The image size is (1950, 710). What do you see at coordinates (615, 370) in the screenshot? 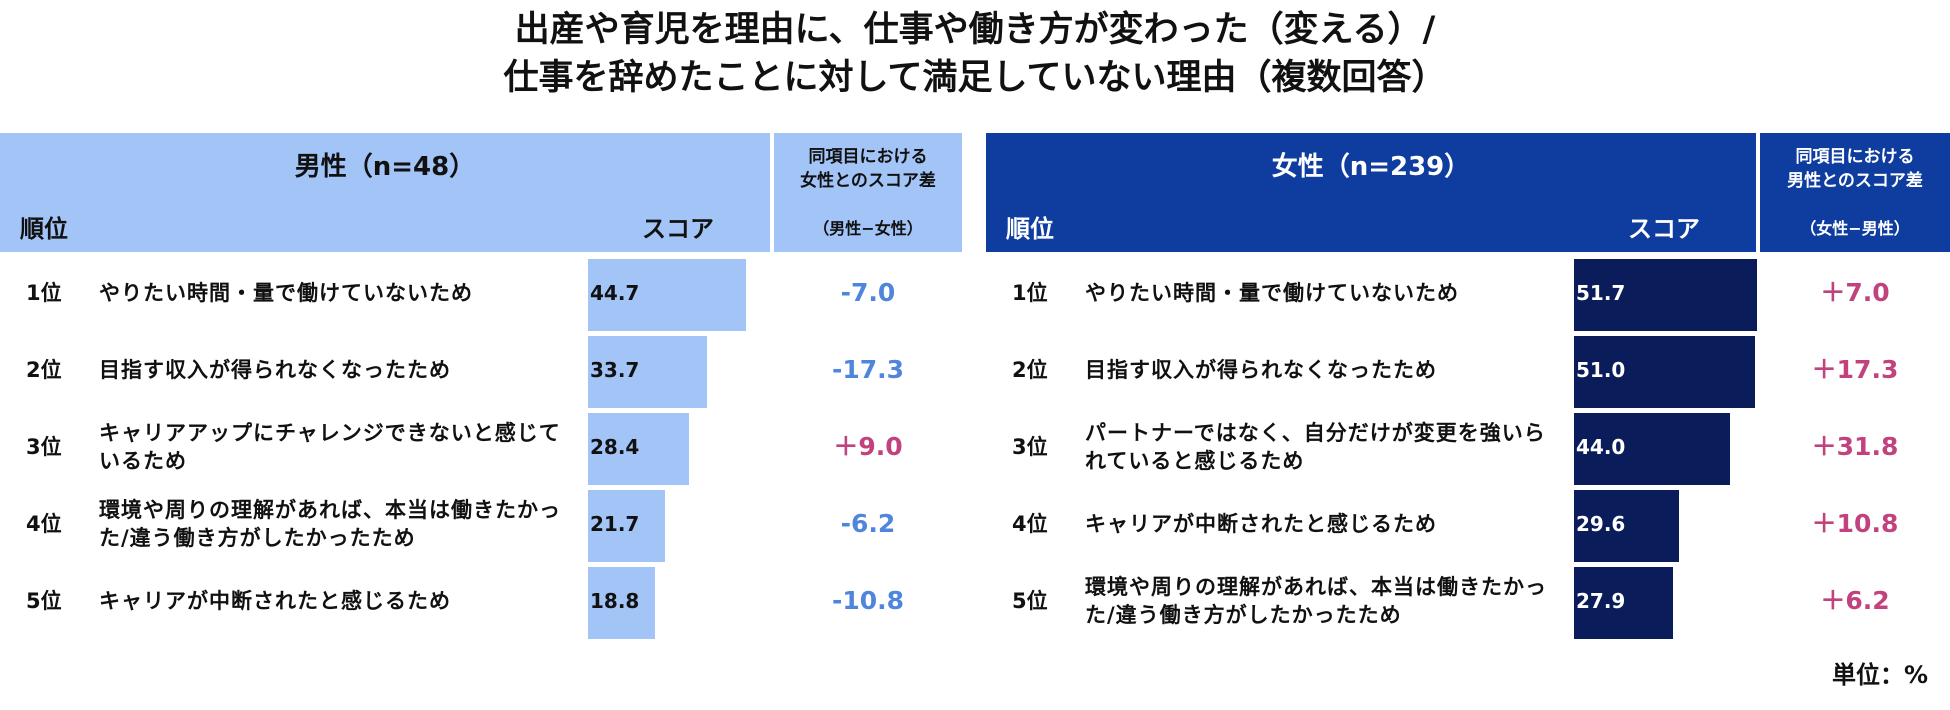
I see `score-value: 33.7` at bounding box center [615, 370].